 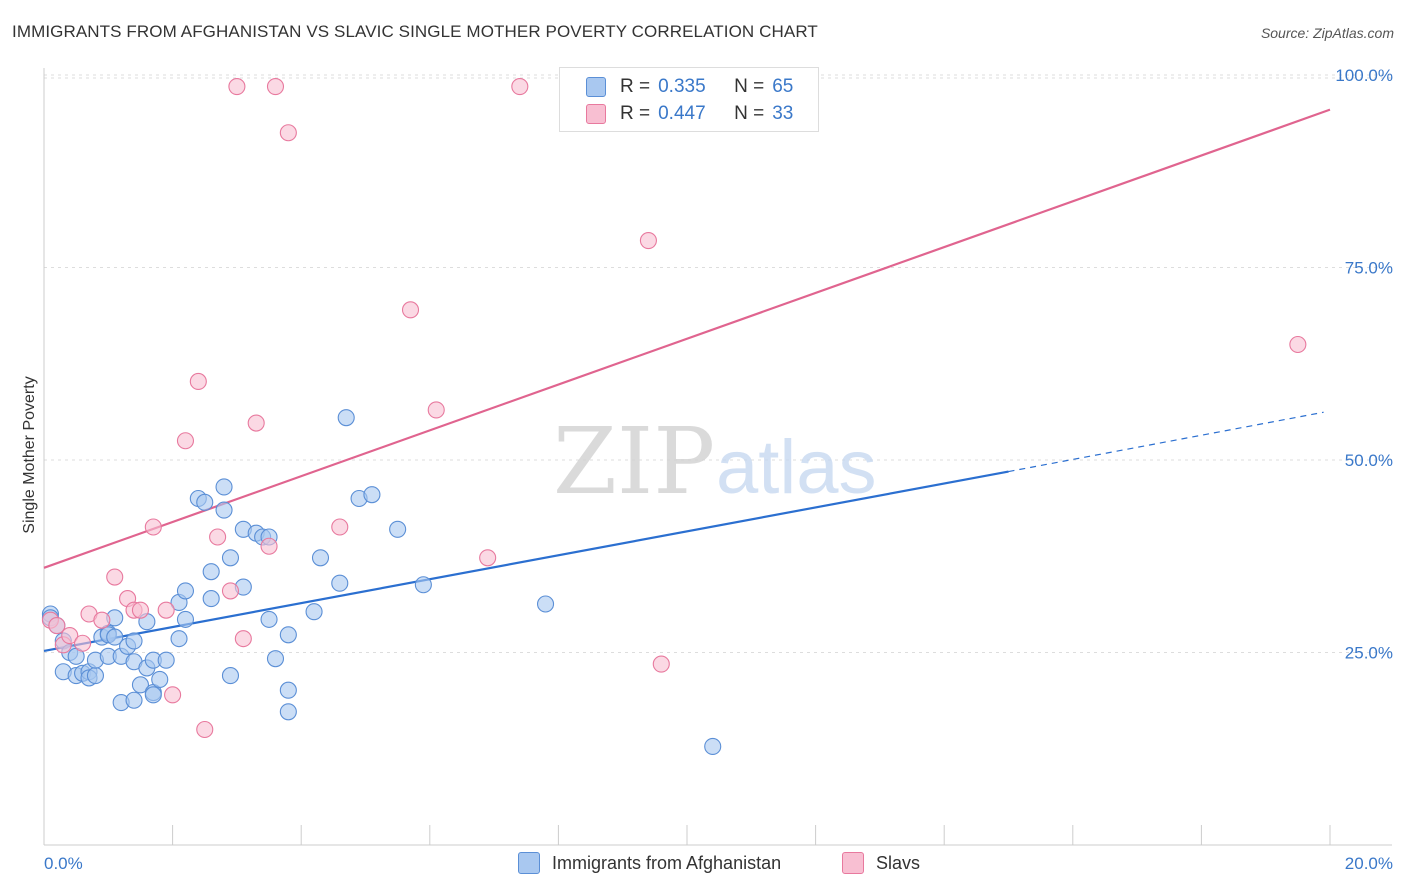 I want to click on watermark-zip: ZIP, so click(x=634, y=461).